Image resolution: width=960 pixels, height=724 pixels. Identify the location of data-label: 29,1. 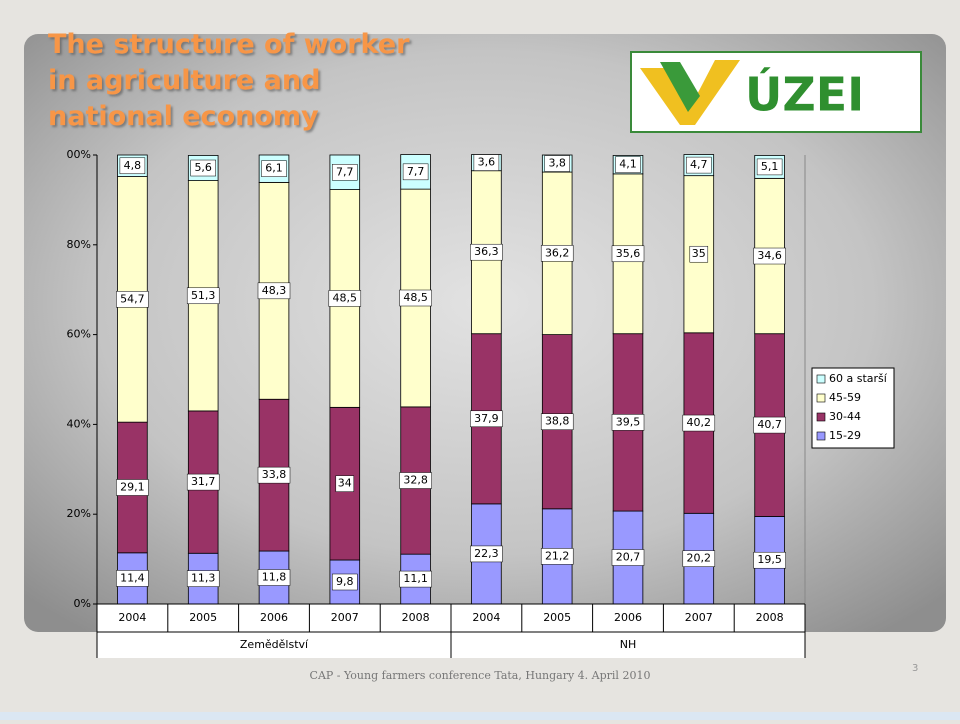
(132, 486).